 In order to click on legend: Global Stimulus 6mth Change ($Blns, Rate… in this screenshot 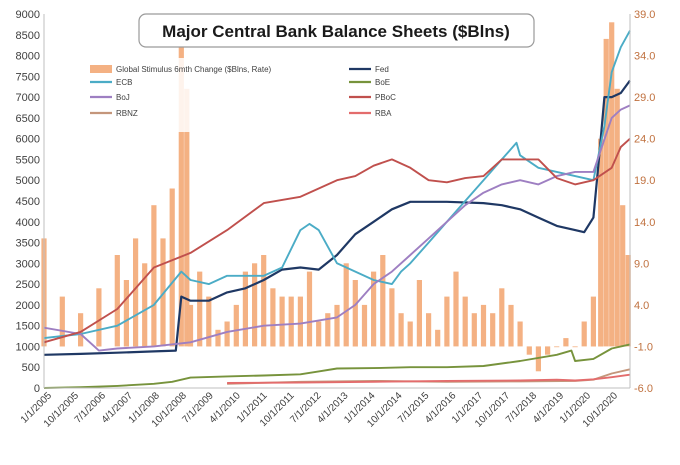, I will do `click(315, 95)`.